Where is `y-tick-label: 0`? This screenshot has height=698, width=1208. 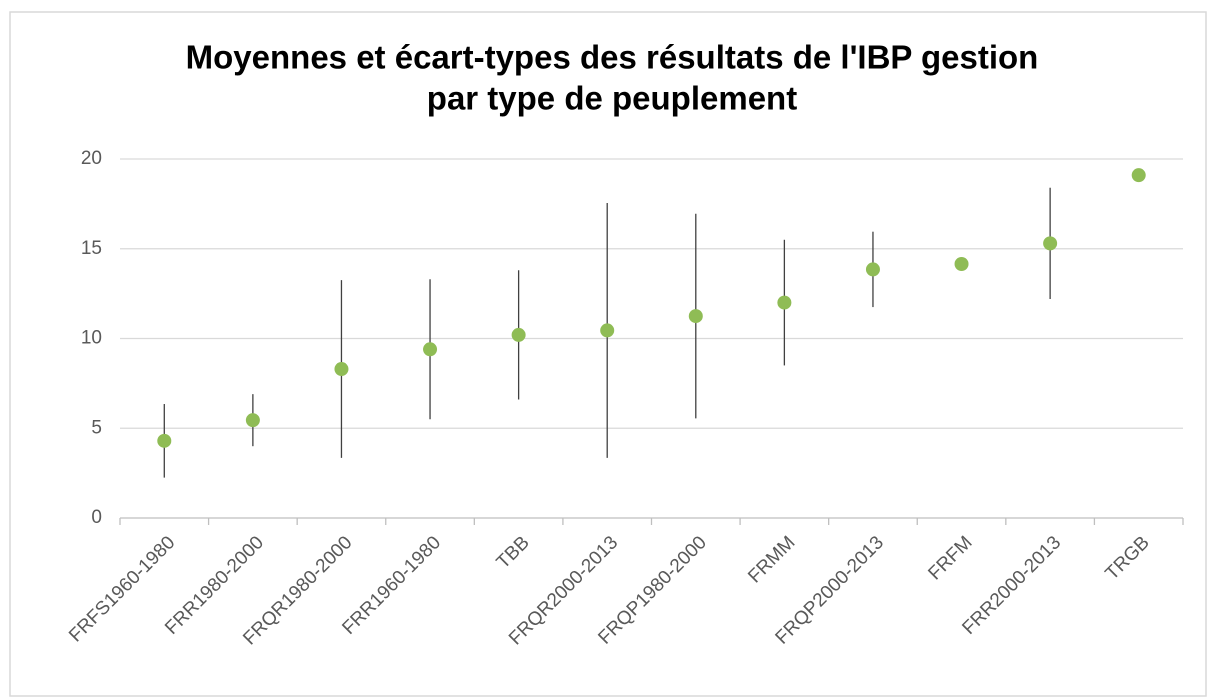 y-tick-label: 0 is located at coordinates (96, 517).